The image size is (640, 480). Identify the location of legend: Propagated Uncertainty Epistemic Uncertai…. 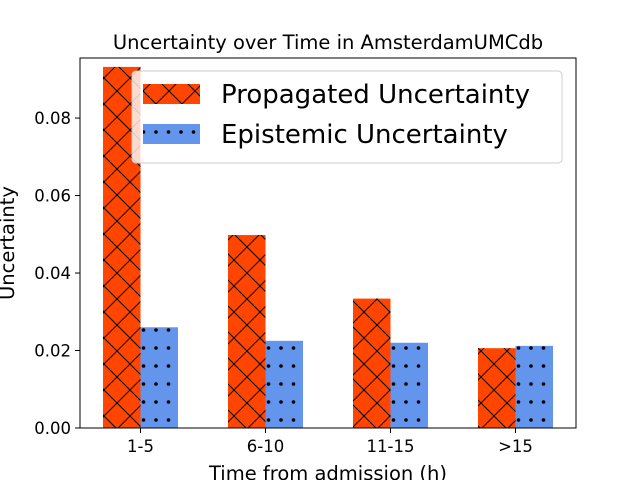
(347, 117).